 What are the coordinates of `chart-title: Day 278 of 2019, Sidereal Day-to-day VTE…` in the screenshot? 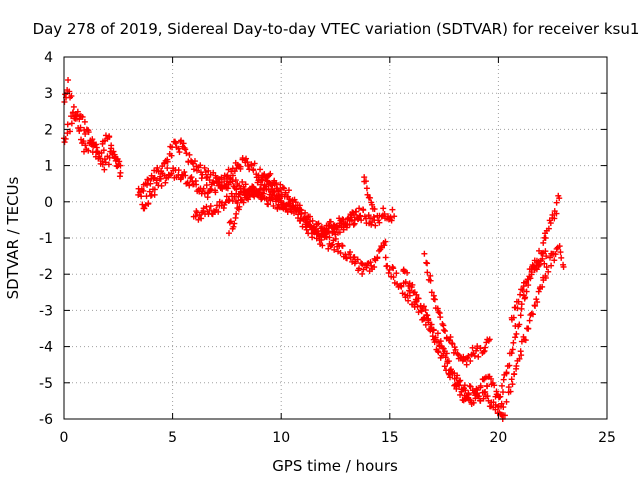 It's located at (336, 29).